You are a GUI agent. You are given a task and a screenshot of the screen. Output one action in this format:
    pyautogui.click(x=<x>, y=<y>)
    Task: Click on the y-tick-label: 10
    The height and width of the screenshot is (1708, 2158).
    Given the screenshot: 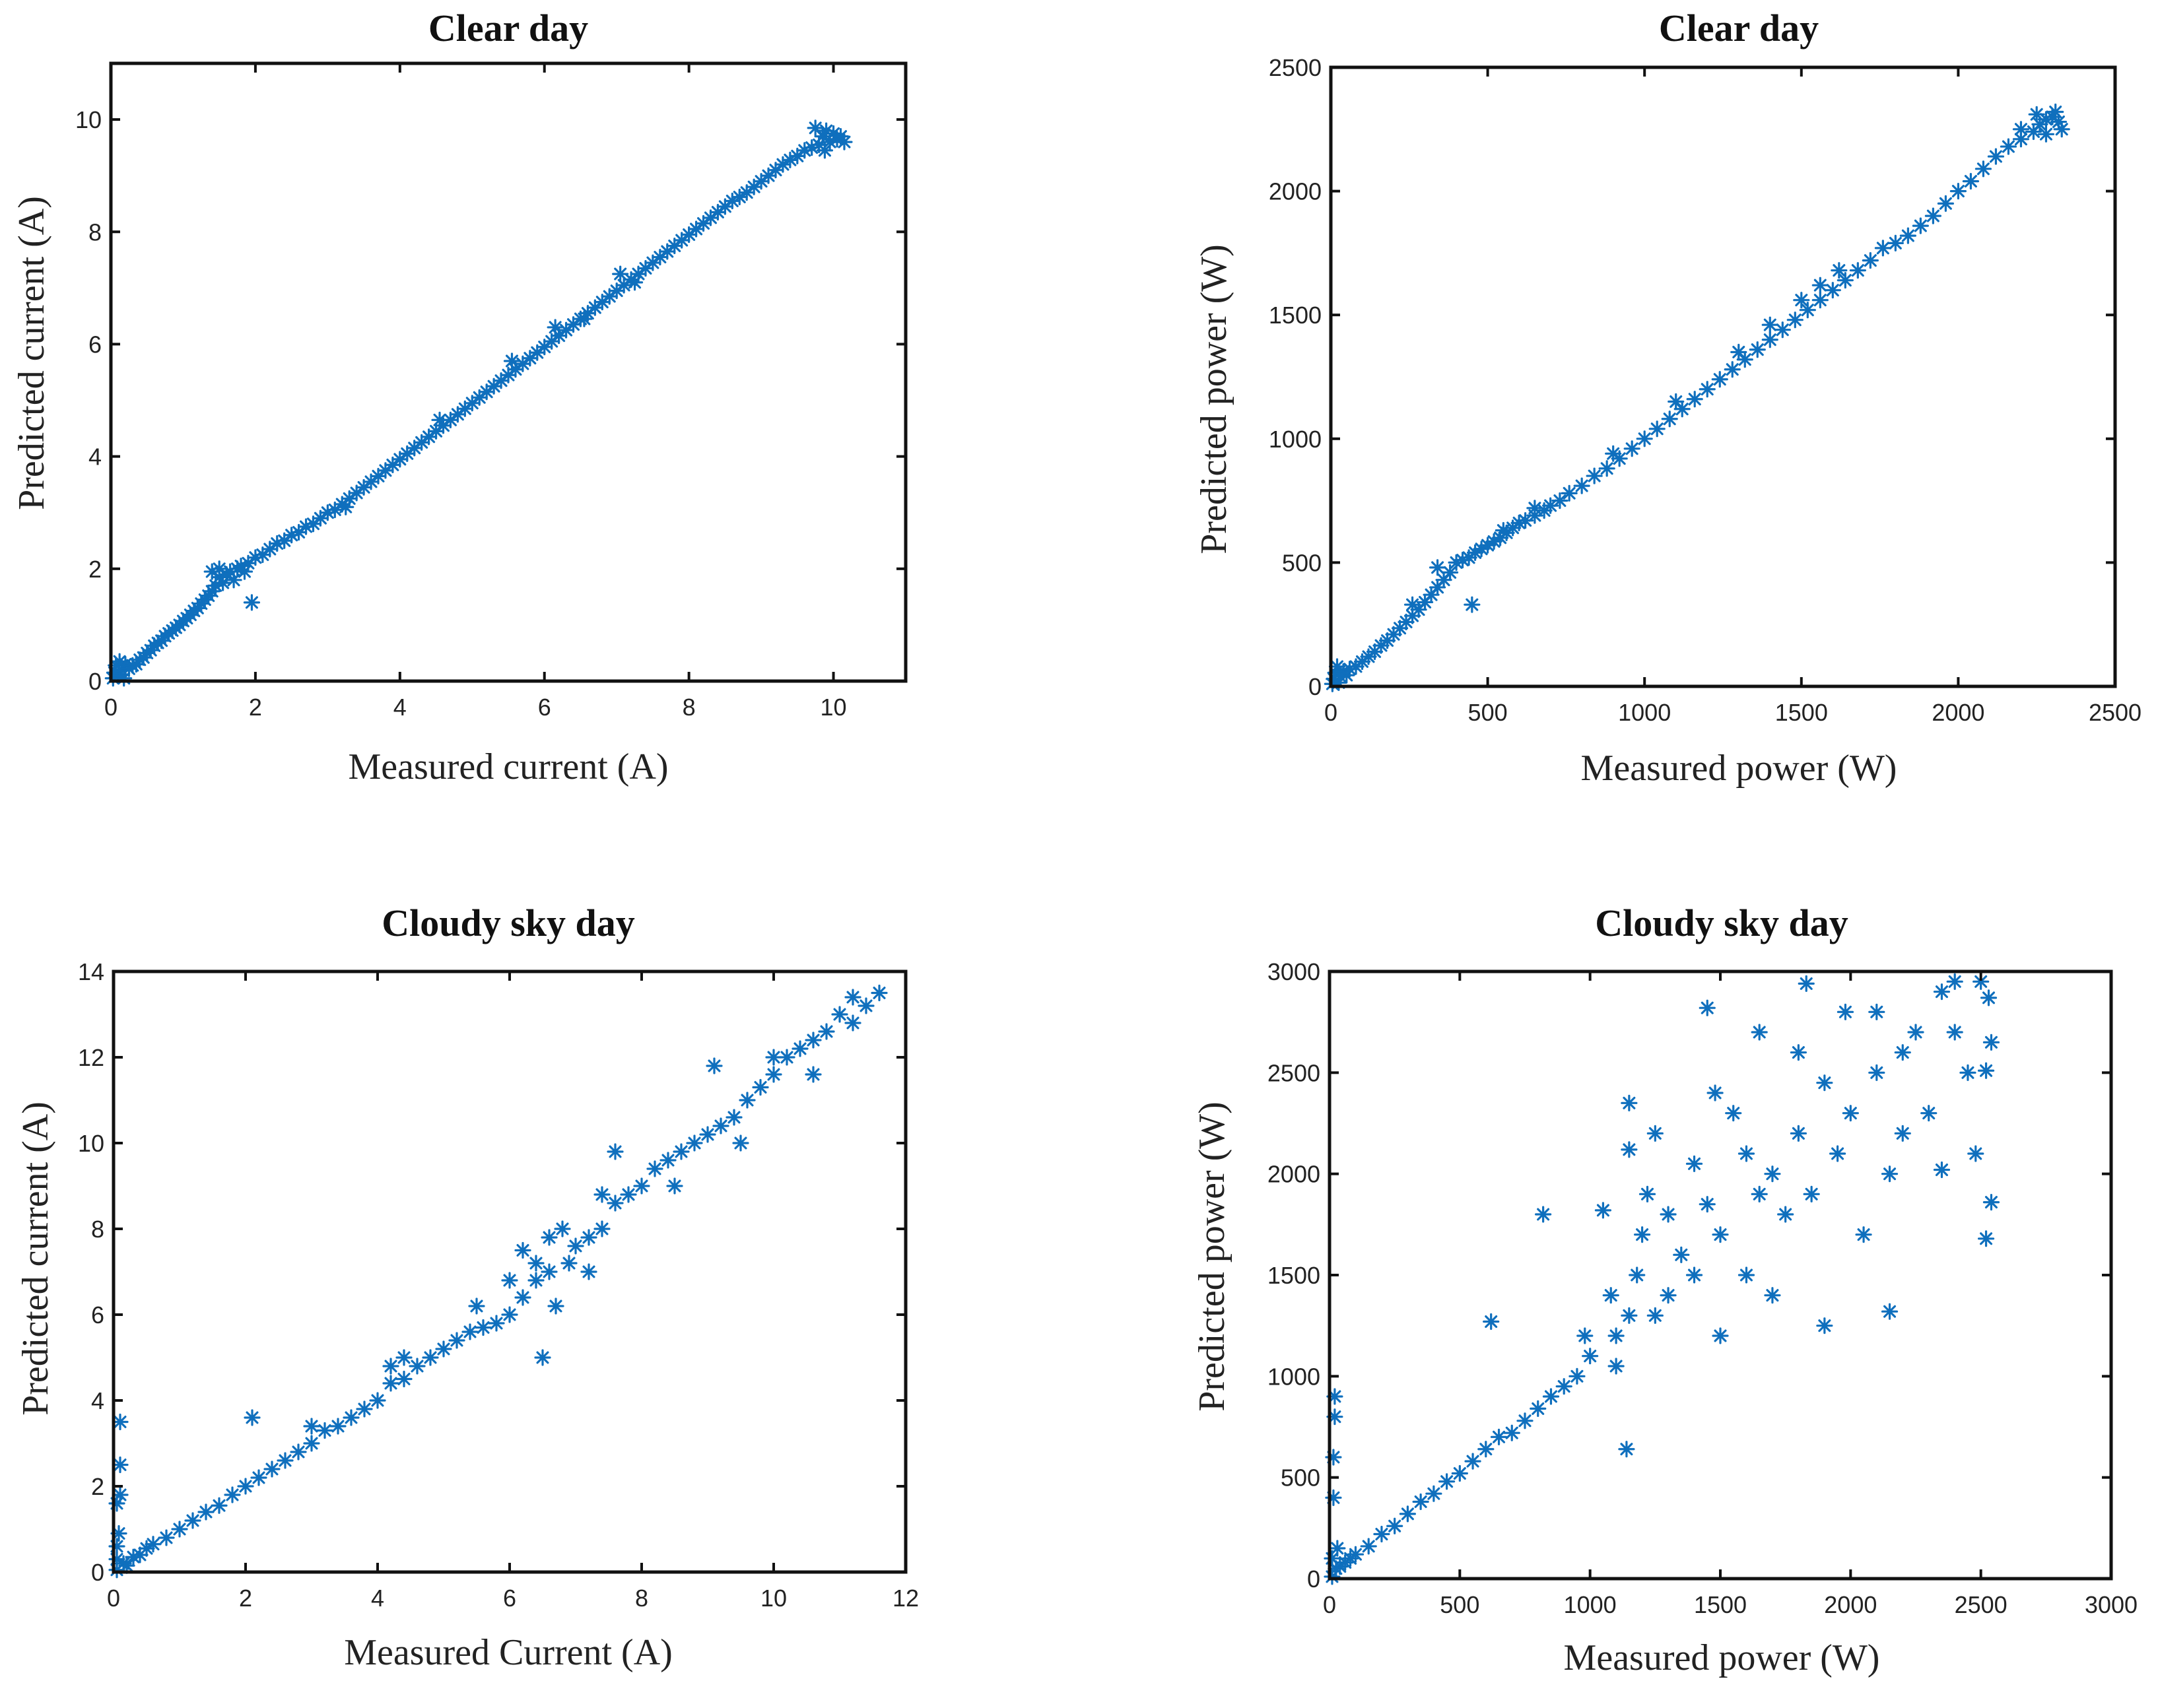 What is the action you would take?
    pyautogui.click(x=91, y=1143)
    